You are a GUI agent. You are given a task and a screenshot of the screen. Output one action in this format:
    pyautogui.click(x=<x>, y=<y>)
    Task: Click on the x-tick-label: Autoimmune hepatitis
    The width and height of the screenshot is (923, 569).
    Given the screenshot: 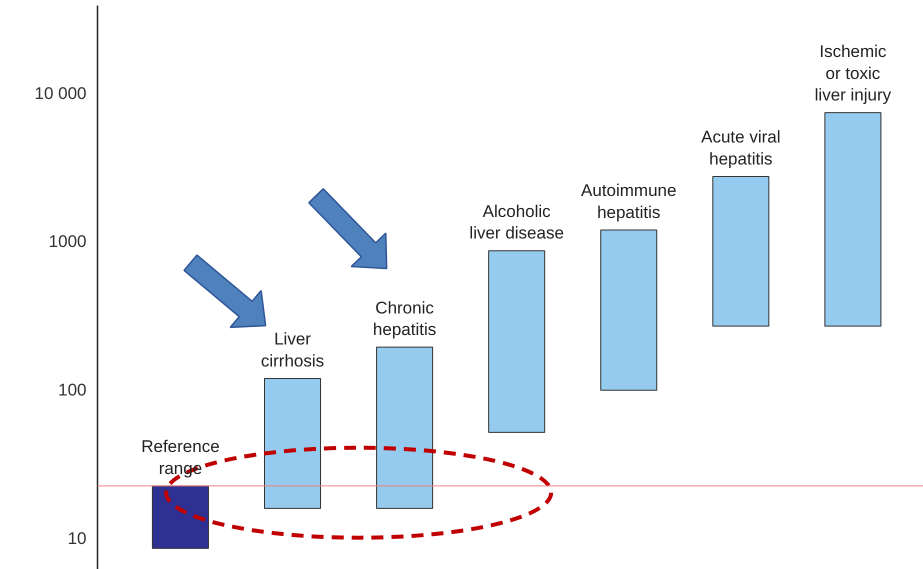 What is the action you would take?
    pyautogui.click(x=628, y=201)
    